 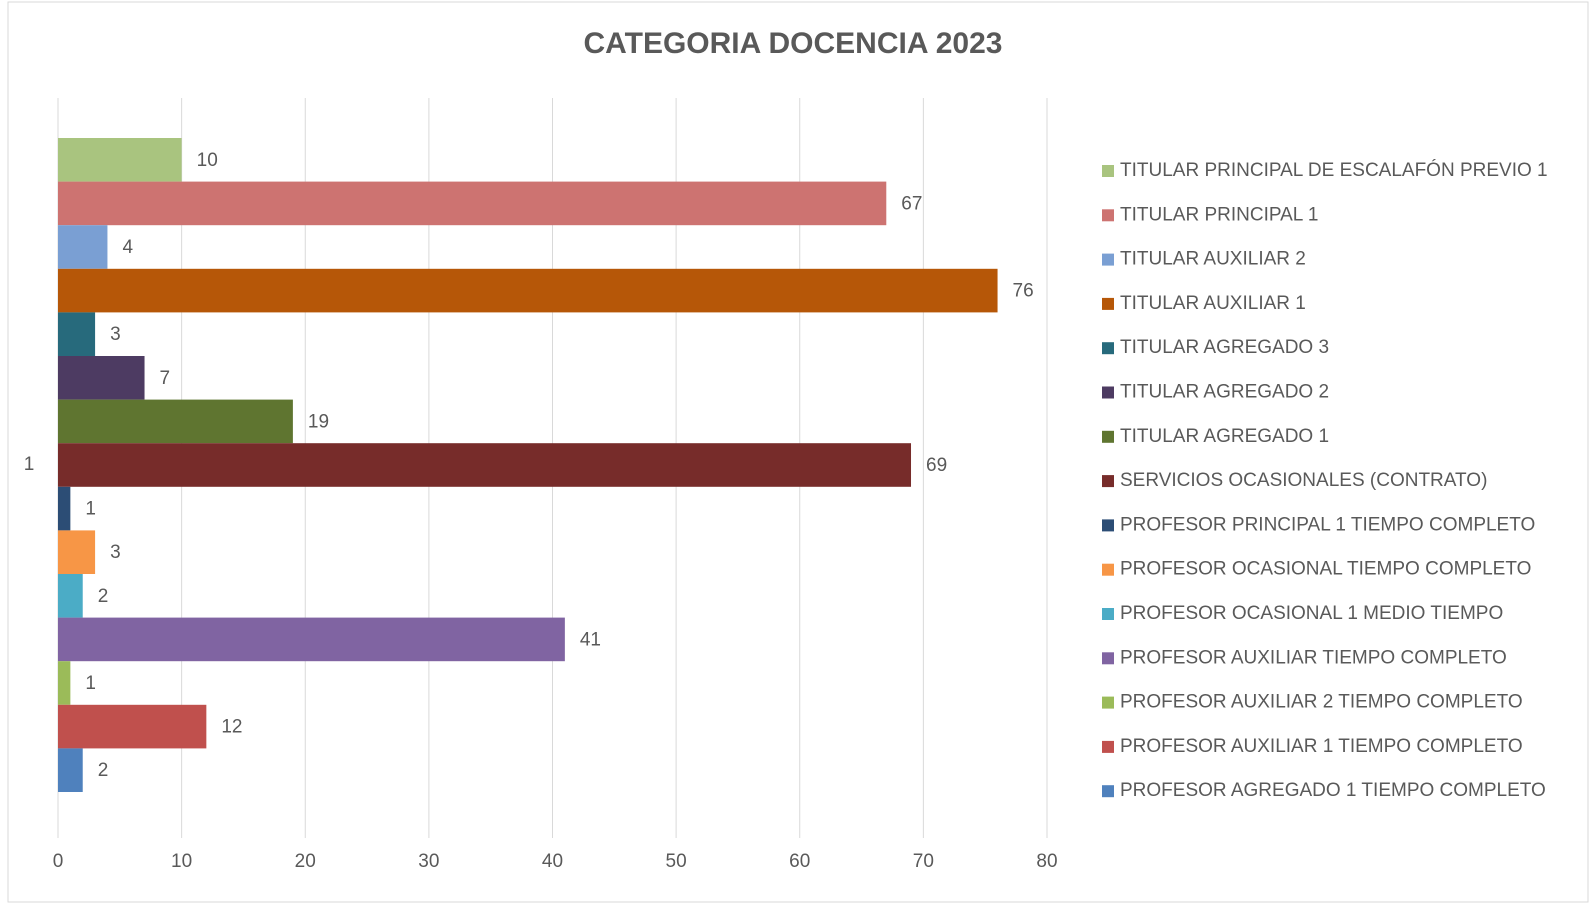 I want to click on legend-label: TITULAR PRINCIPAL DE ESCALAFÓN PREVIO 1, so click(x=1334, y=170).